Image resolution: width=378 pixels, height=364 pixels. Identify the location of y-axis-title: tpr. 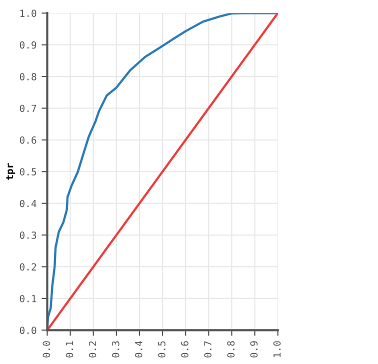
(11, 171).